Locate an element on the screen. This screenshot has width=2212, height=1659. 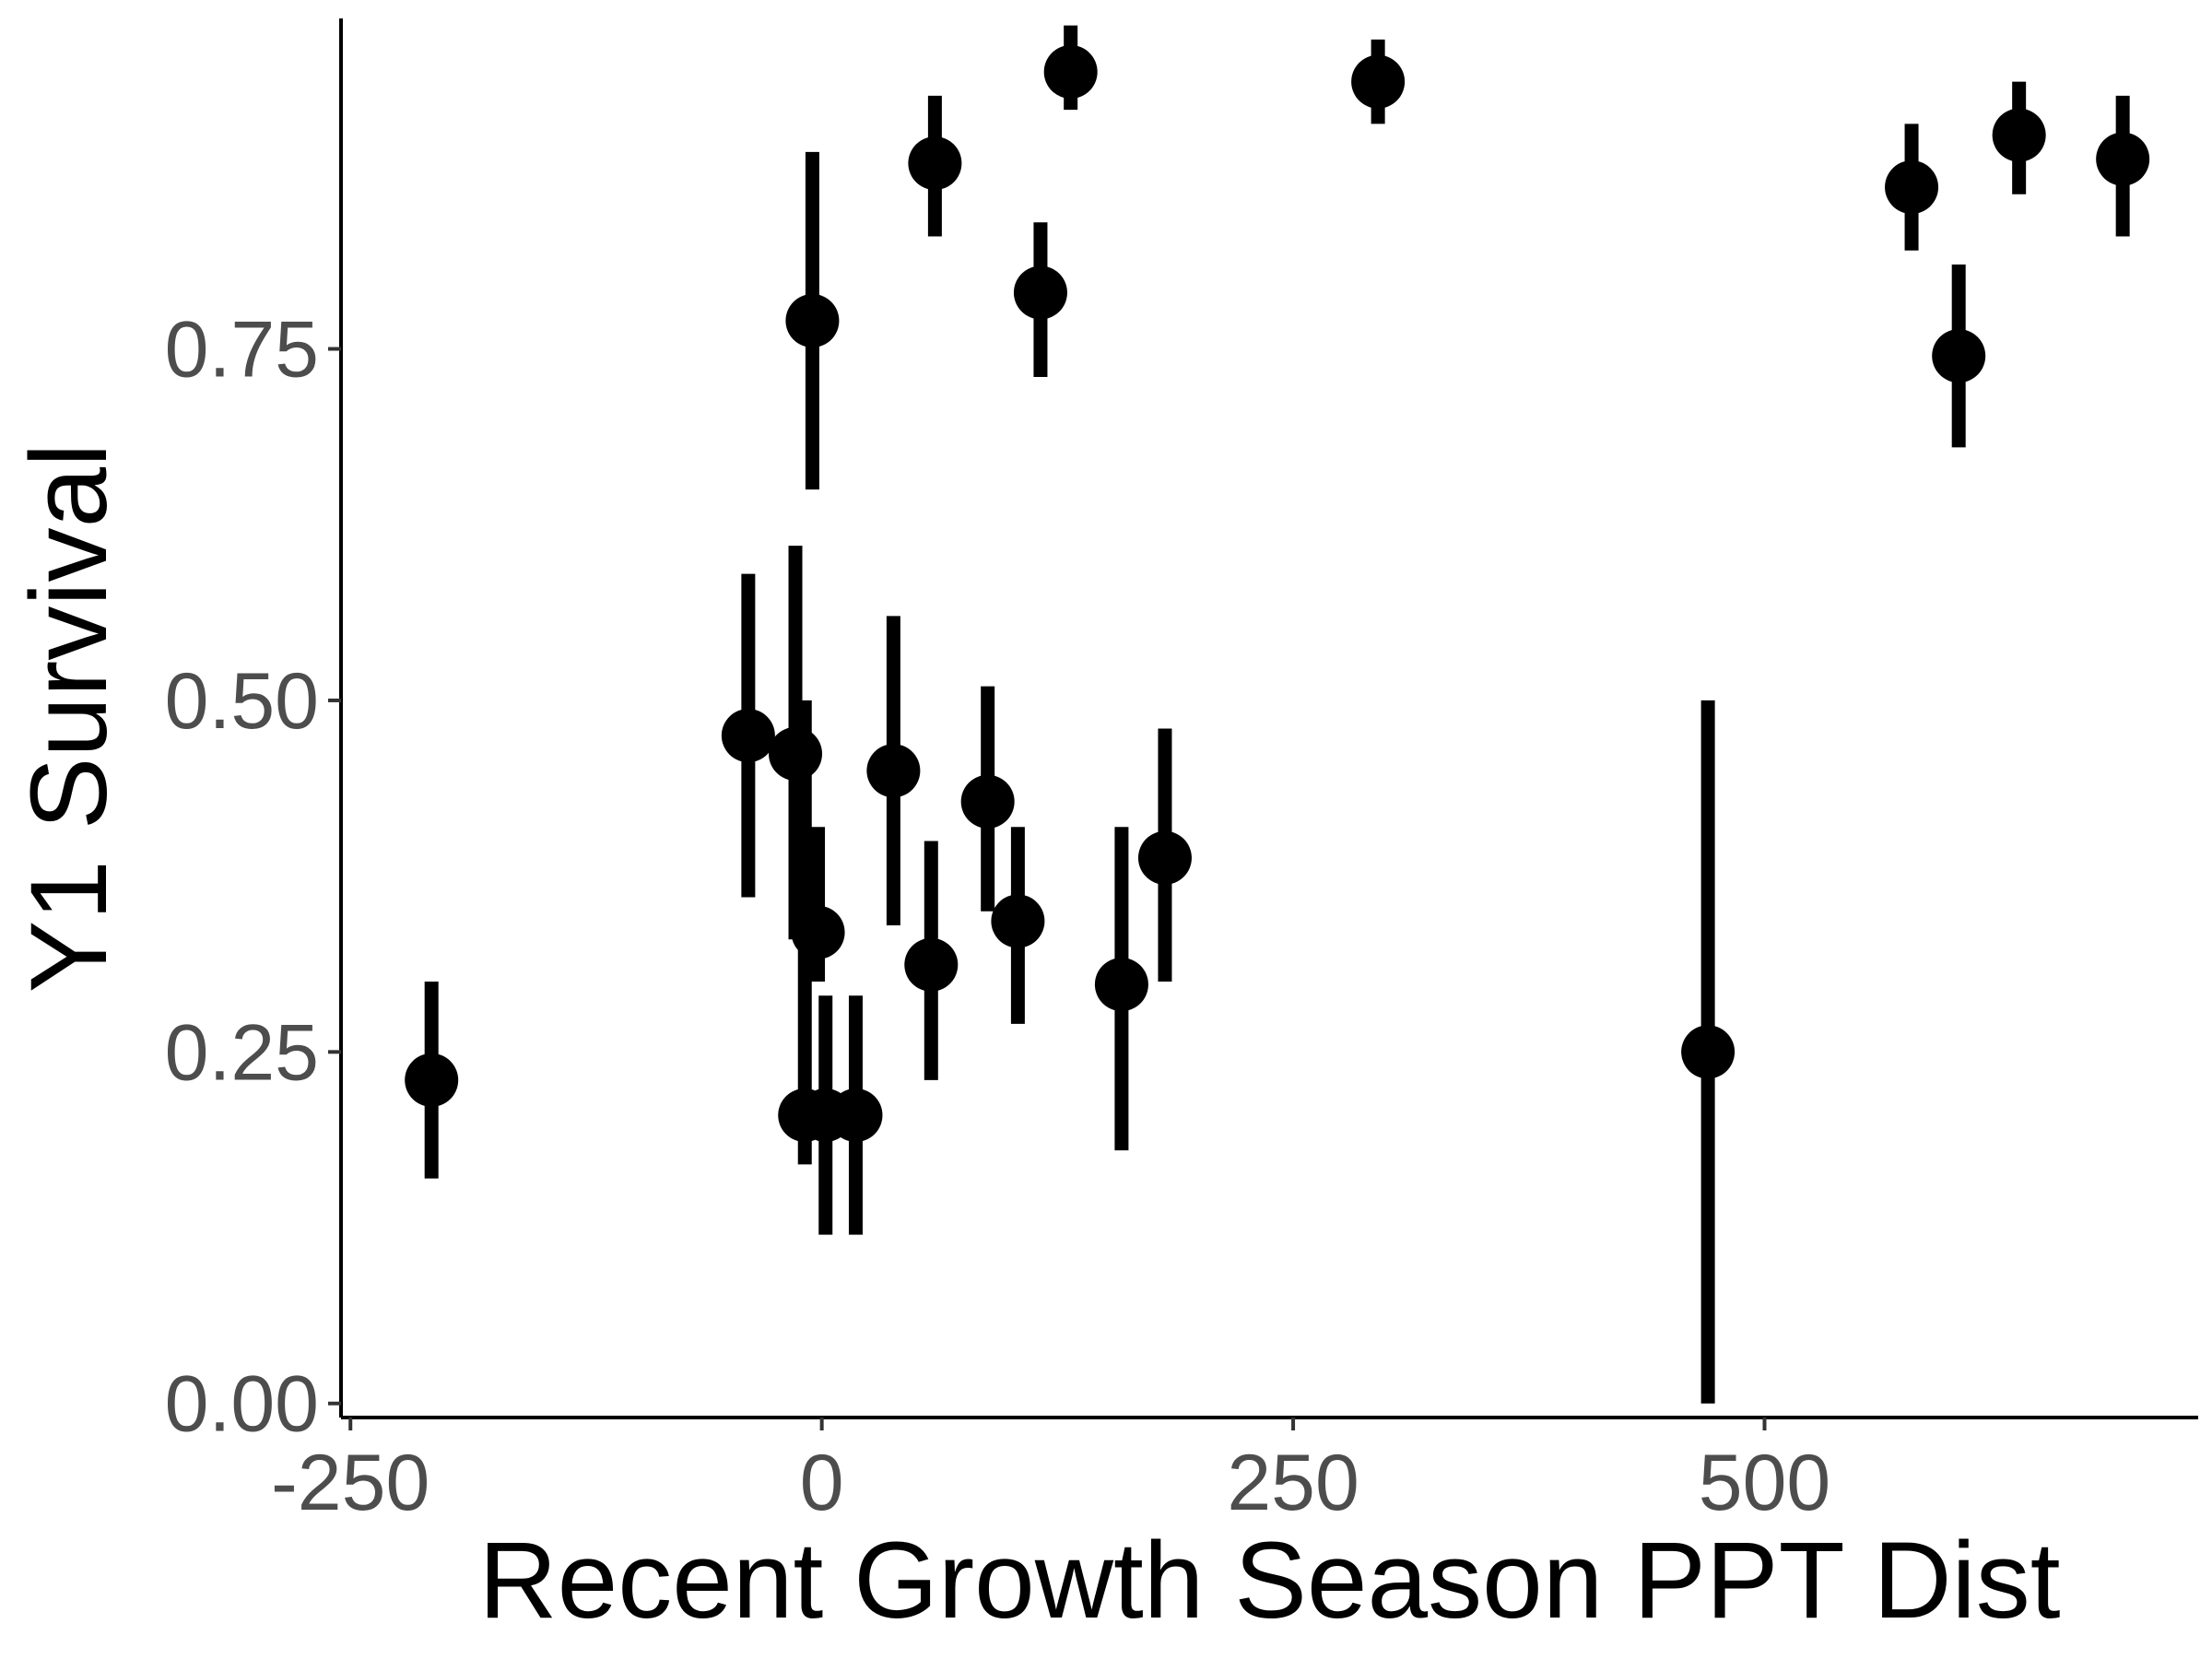
x-tick-label: 250 is located at coordinates (1293, 1483).